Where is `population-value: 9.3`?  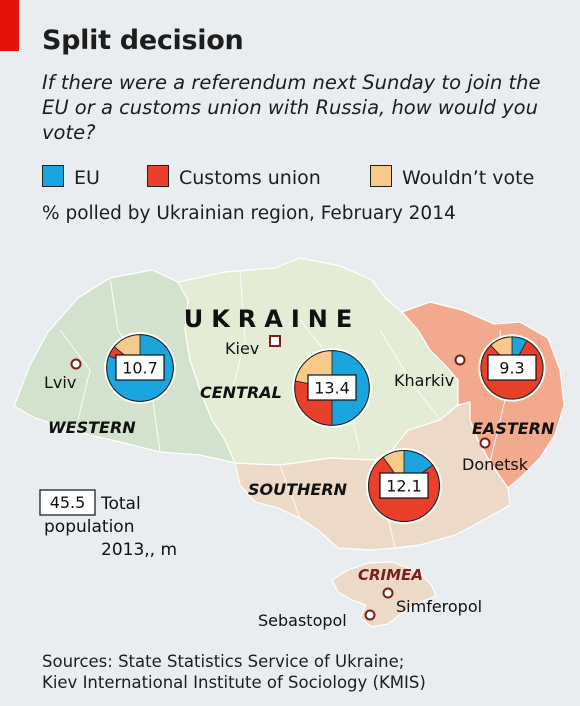 population-value: 9.3 is located at coordinates (511, 368).